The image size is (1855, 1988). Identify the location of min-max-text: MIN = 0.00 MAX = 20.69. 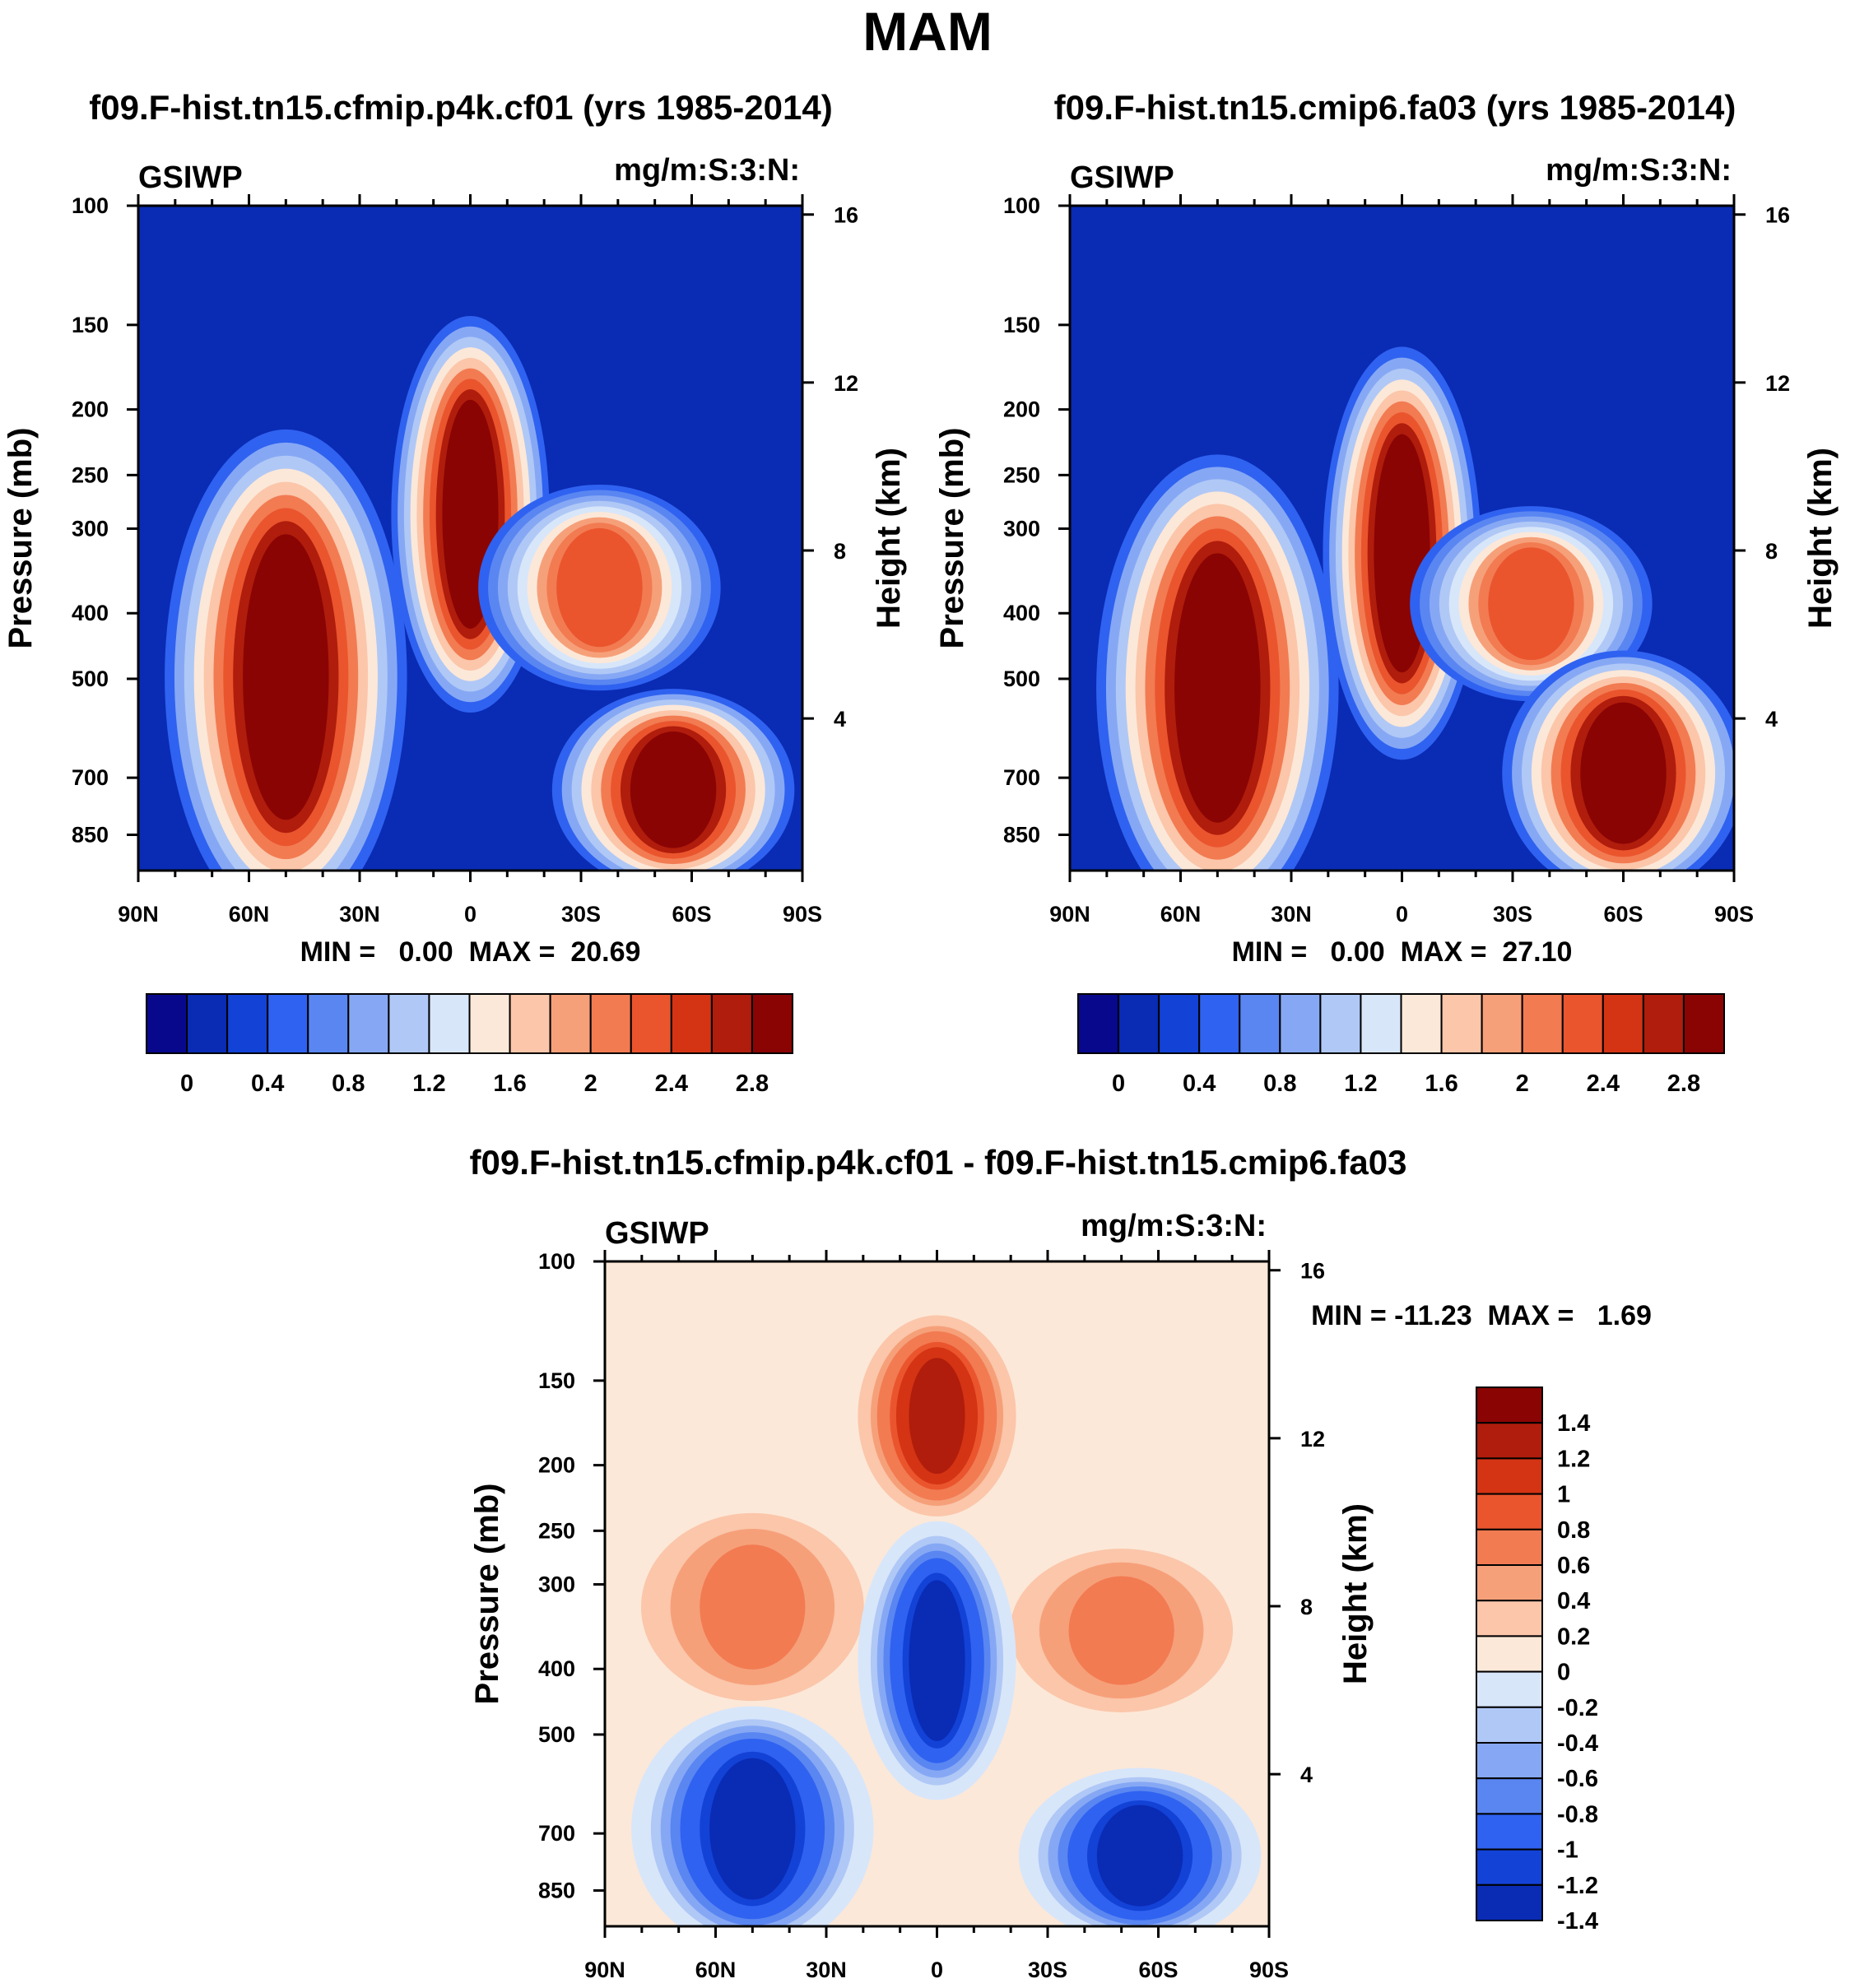
(470, 952).